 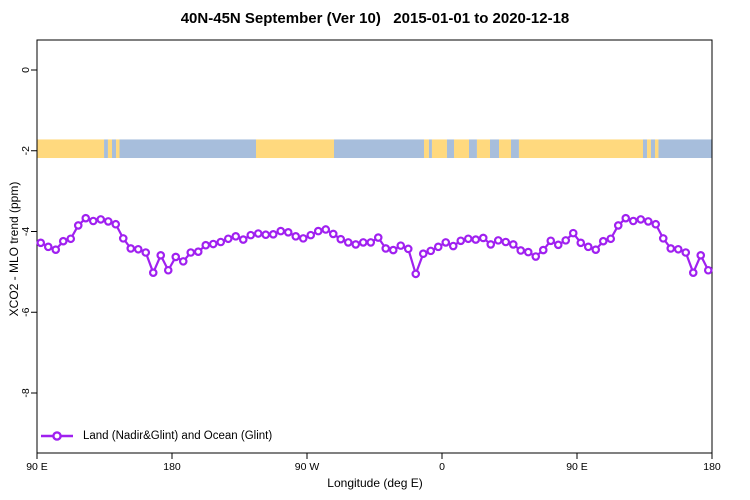 What do you see at coordinates (375, 483) in the screenshot?
I see `x-axis-title: Longitude (deg E)` at bounding box center [375, 483].